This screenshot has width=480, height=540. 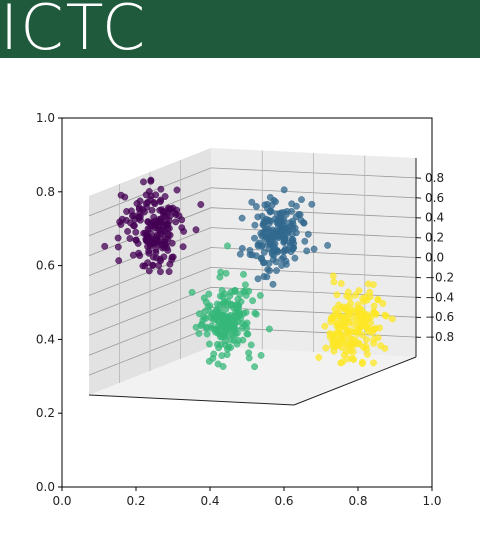 What do you see at coordinates (45, 413) in the screenshot?
I see `y-tick-label: 0.2` at bounding box center [45, 413].